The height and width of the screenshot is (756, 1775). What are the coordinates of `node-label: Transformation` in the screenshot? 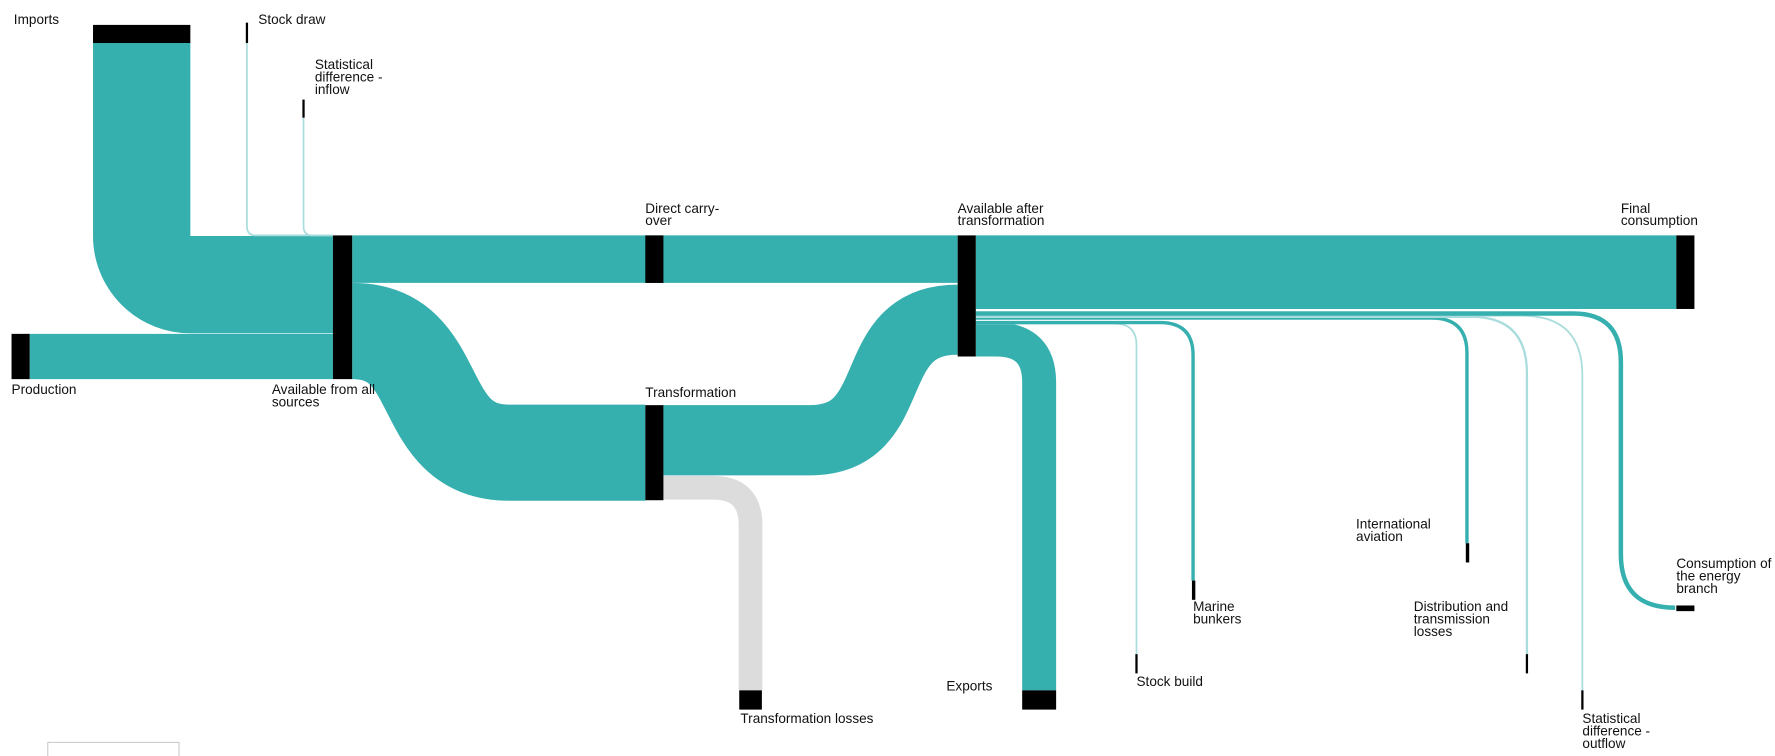 It's located at (691, 392).